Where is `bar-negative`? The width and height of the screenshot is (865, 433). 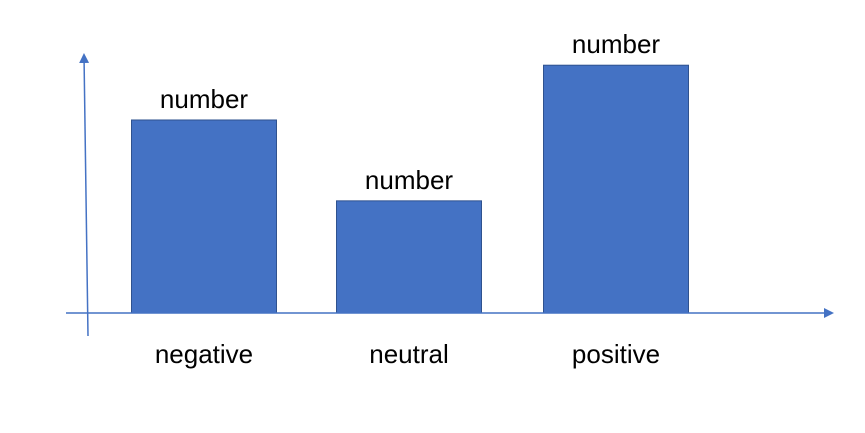 bar-negative is located at coordinates (204, 216).